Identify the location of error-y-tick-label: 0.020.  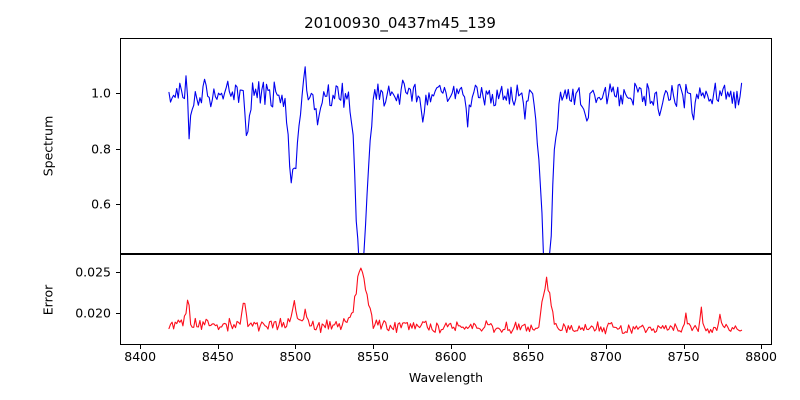
(93, 312).